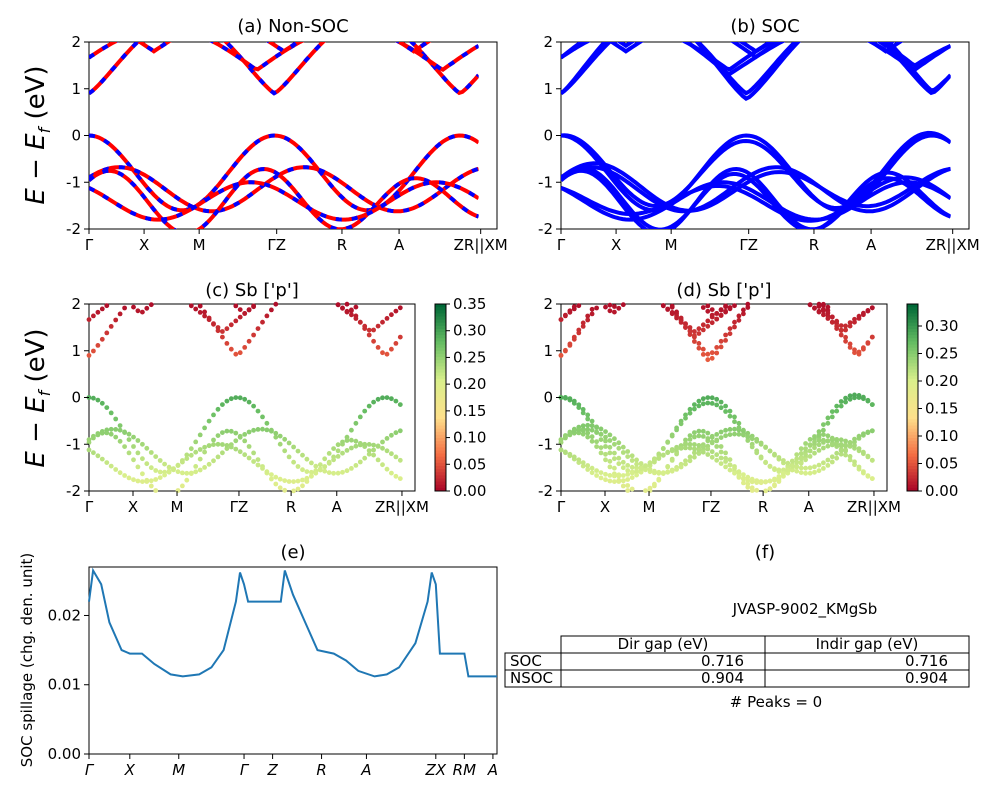 This screenshot has height=800, width=1000. Describe the element at coordinates (77, 135) in the screenshot. I see `panel-a-yticks: 2 1 0 -1 -2` at that location.